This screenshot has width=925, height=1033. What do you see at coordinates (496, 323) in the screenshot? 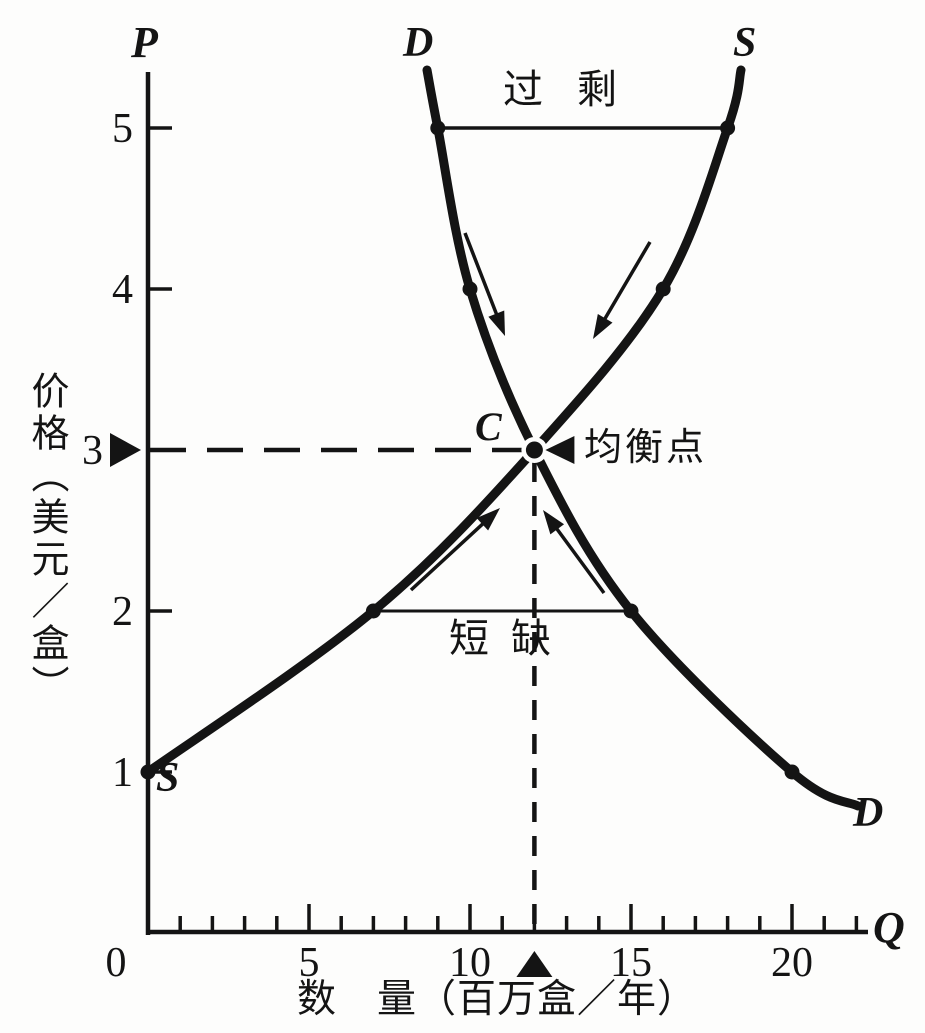
I see `price-falls-arrow-demand-side-head` at bounding box center [496, 323].